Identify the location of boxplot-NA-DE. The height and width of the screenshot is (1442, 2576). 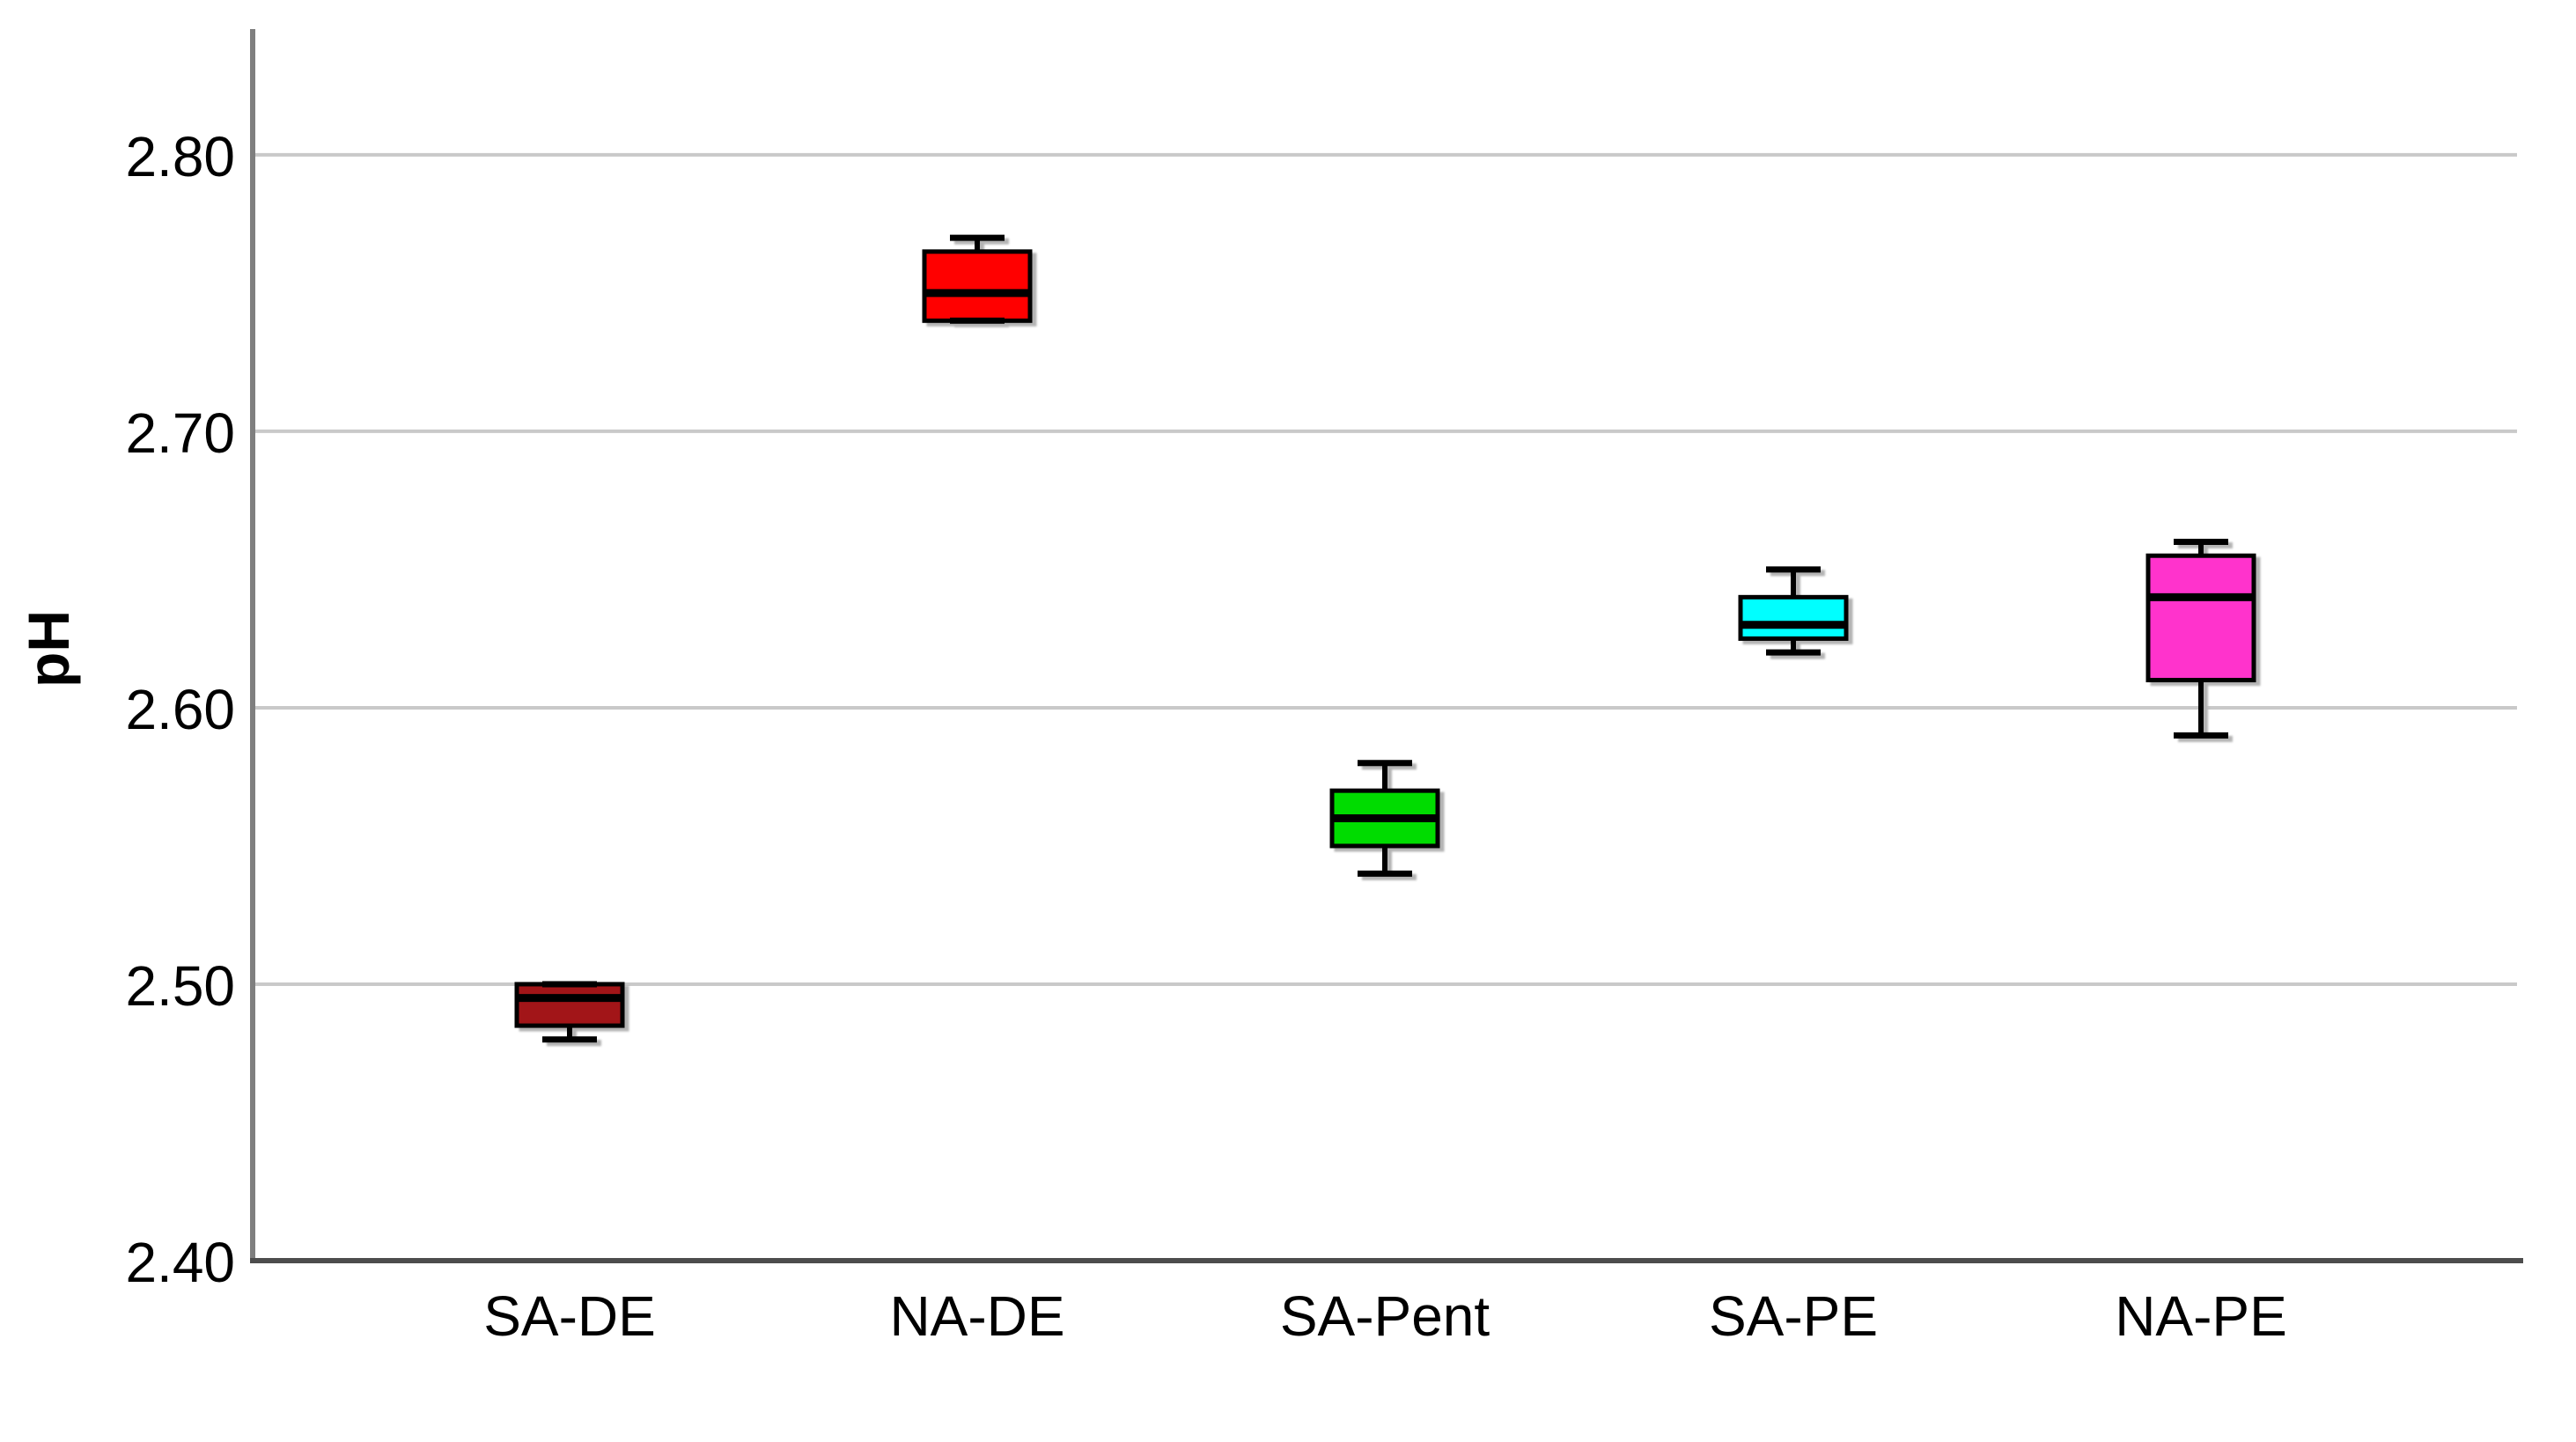
(977, 279).